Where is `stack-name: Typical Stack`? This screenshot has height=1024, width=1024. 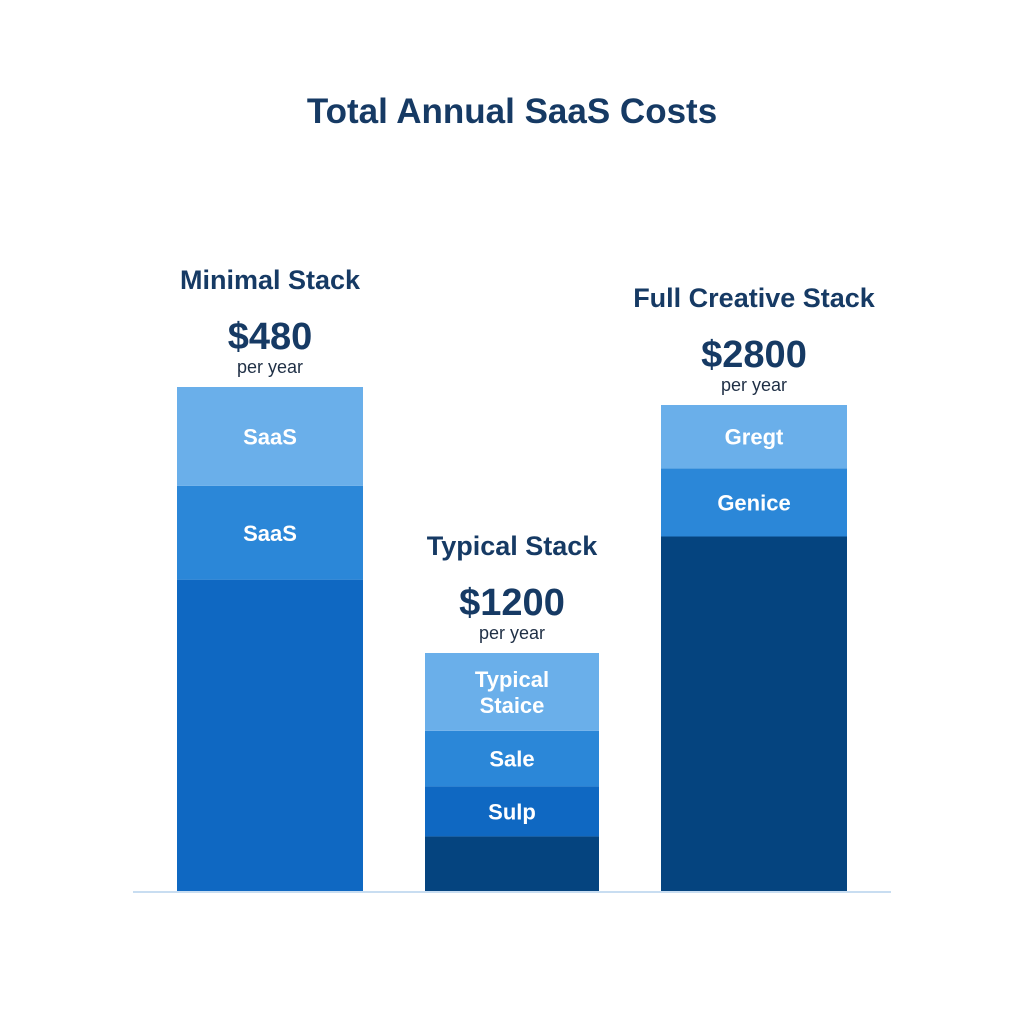
stack-name: Typical Stack is located at coordinates (513, 546).